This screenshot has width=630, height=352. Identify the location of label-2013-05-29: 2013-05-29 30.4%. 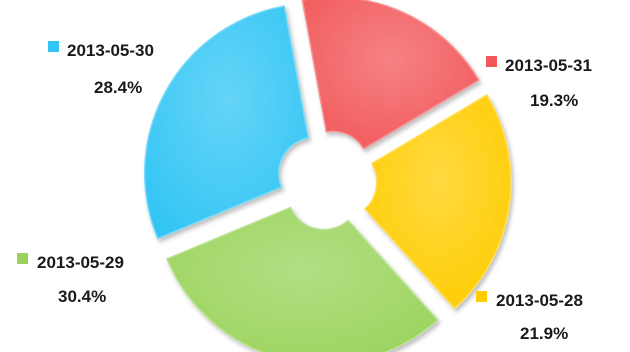
(70, 279).